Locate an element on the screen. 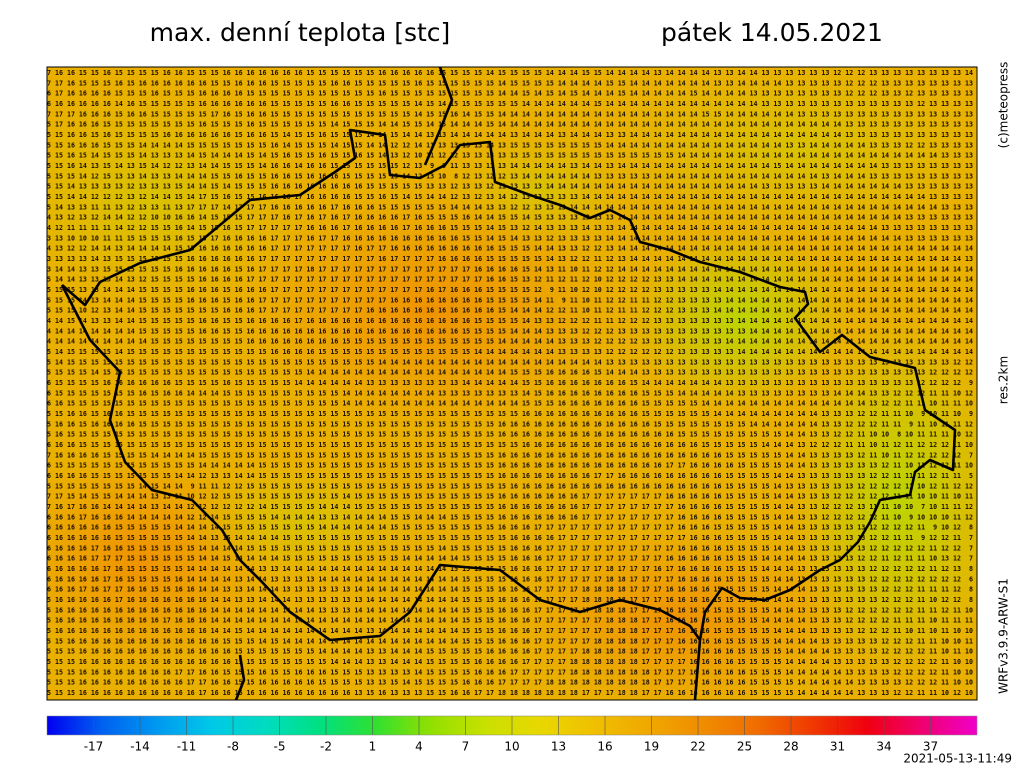 Image resolution: width=1024 pixels, height=768 pixels. colorbar-label: -8 is located at coordinates (233, 747).